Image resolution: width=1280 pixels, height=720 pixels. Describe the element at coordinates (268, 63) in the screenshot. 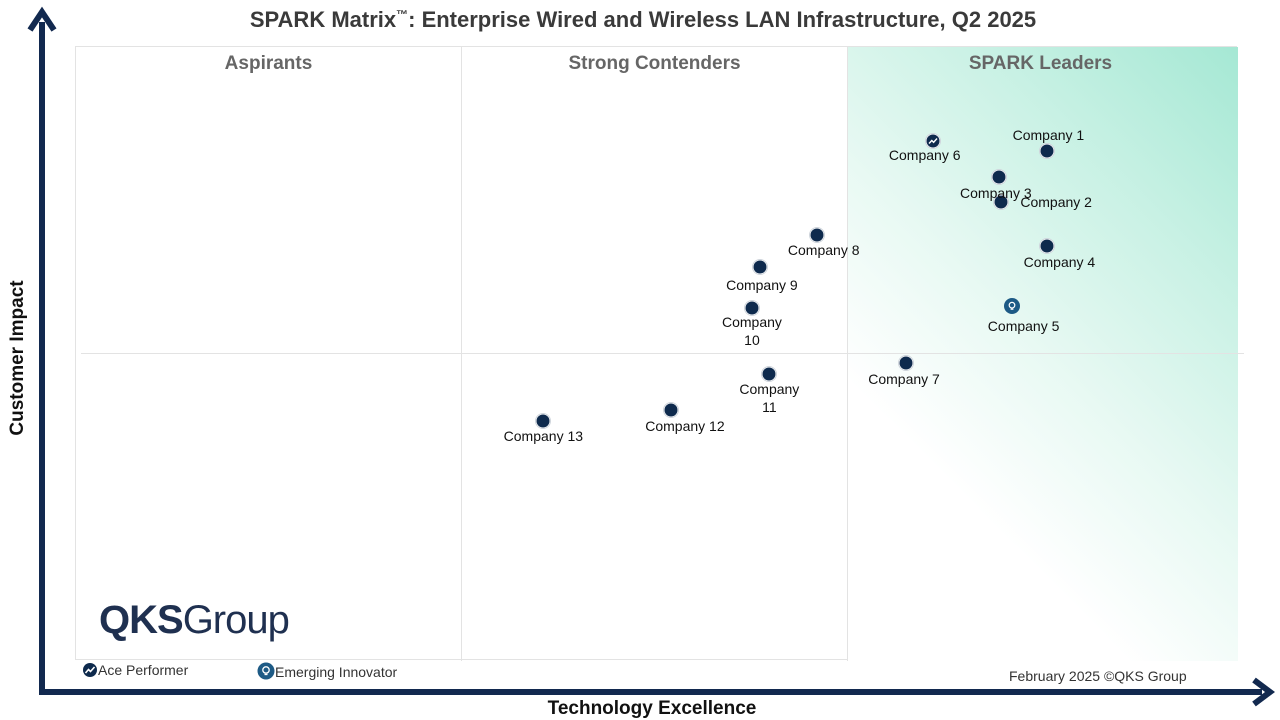

I see `quadrant-label-aspirants: Aspirants` at that location.